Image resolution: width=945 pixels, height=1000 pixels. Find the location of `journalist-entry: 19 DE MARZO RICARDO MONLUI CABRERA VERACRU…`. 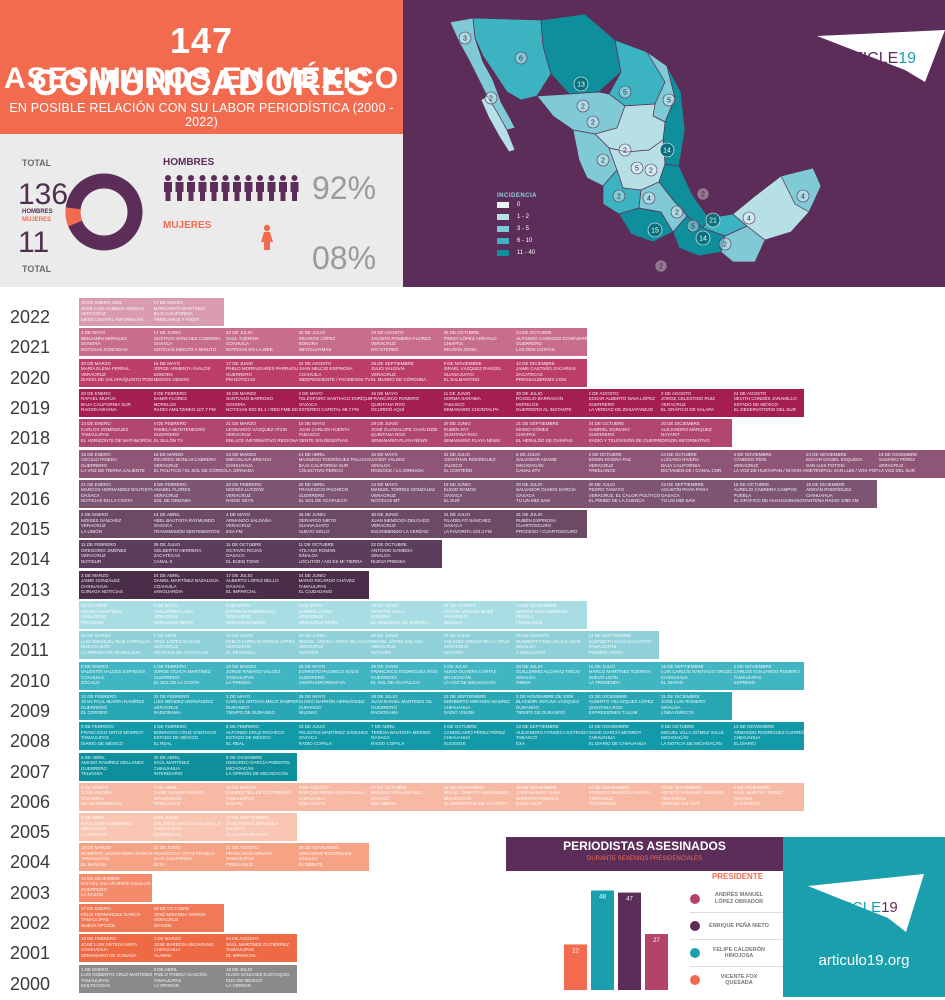

journalist-entry: 19 DE MARZO RICARDO MONLUI CABRERA VERACRU… is located at coordinates (190, 463).